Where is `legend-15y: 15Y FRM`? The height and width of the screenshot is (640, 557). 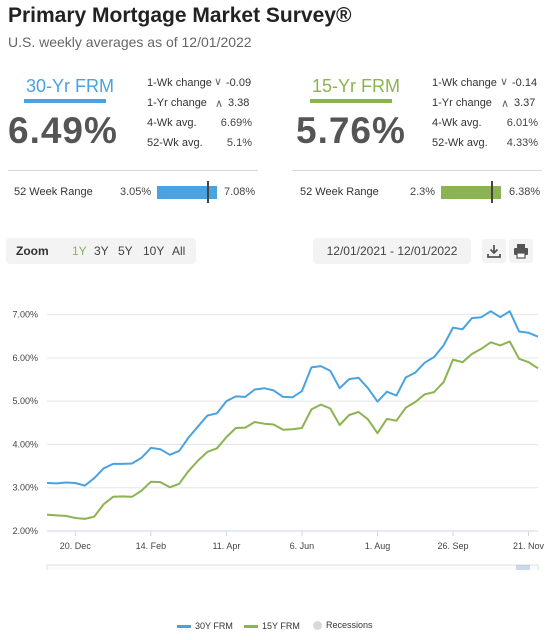 legend-15y: 15Y FRM is located at coordinates (272, 626).